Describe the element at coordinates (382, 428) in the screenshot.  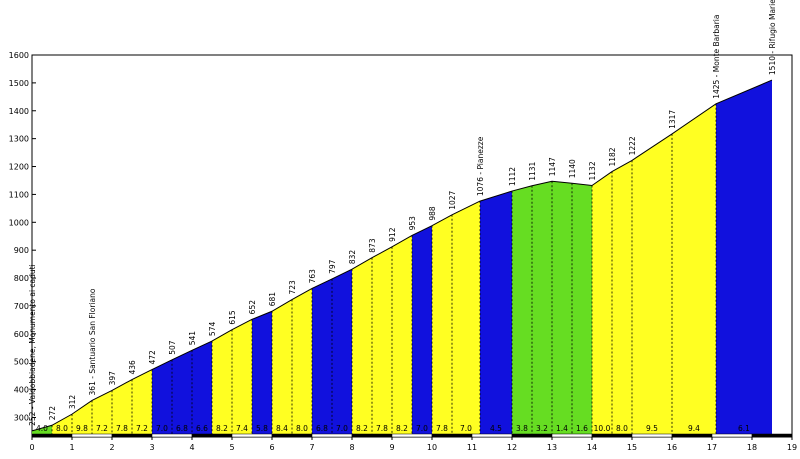
I see `grade-label: 7.8` at that location.